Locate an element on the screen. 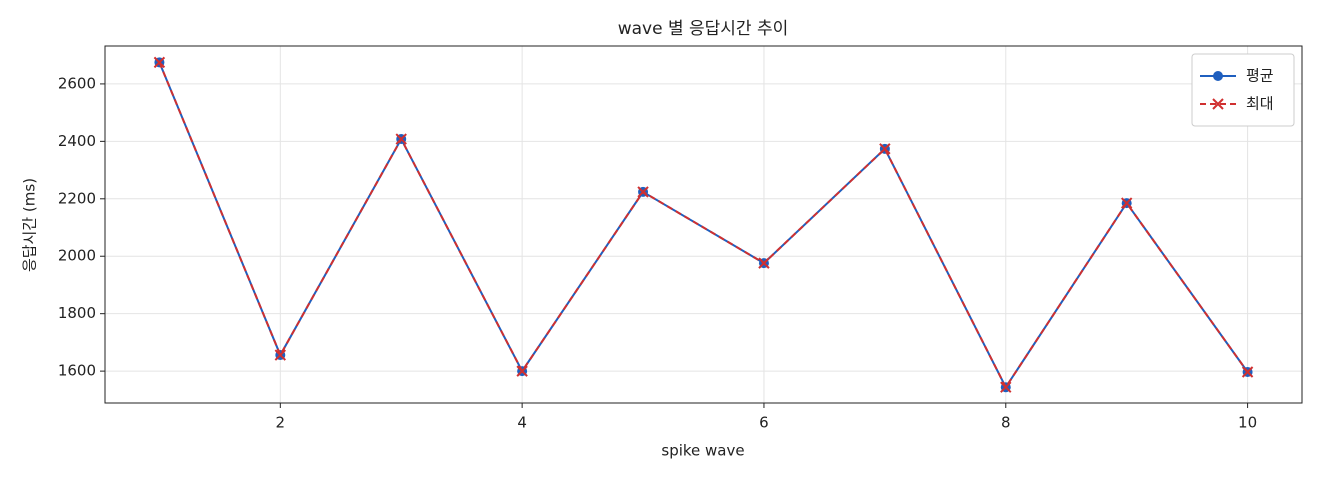 Image resolution: width=1320 pixels, height=480 pixels. x-tick-label: 4 is located at coordinates (522, 423).